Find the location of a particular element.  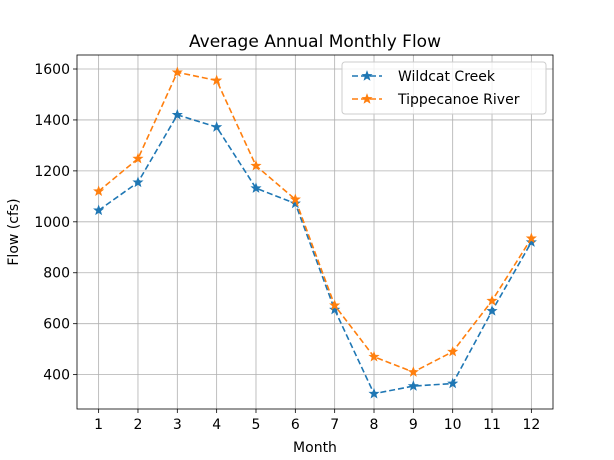

x-tick-label: 3 is located at coordinates (177, 425).